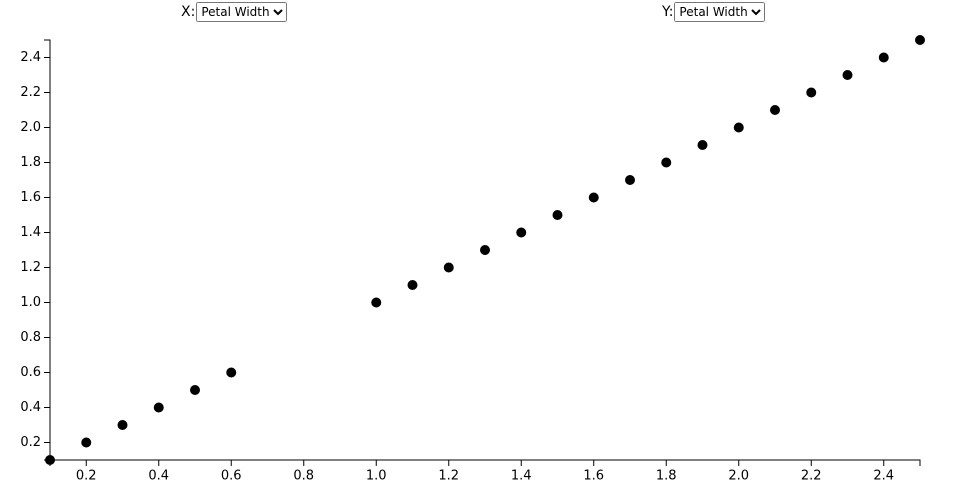 Image resolution: width=960 pixels, height=500 pixels. I want to click on y-tick-label: 0.4, so click(30, 407).